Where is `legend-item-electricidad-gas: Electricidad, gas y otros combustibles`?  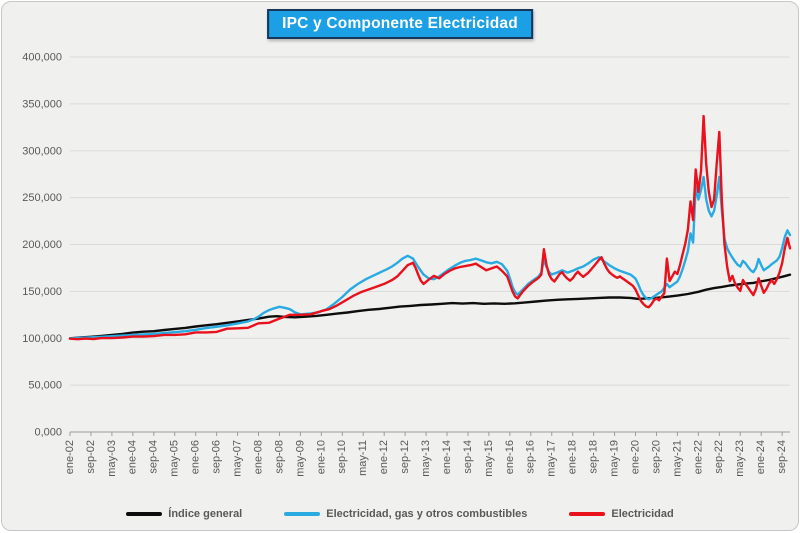 legend-item-electricidad-gas: Electricidad, gas y otros combustibles is located at coordinates (405, 514).